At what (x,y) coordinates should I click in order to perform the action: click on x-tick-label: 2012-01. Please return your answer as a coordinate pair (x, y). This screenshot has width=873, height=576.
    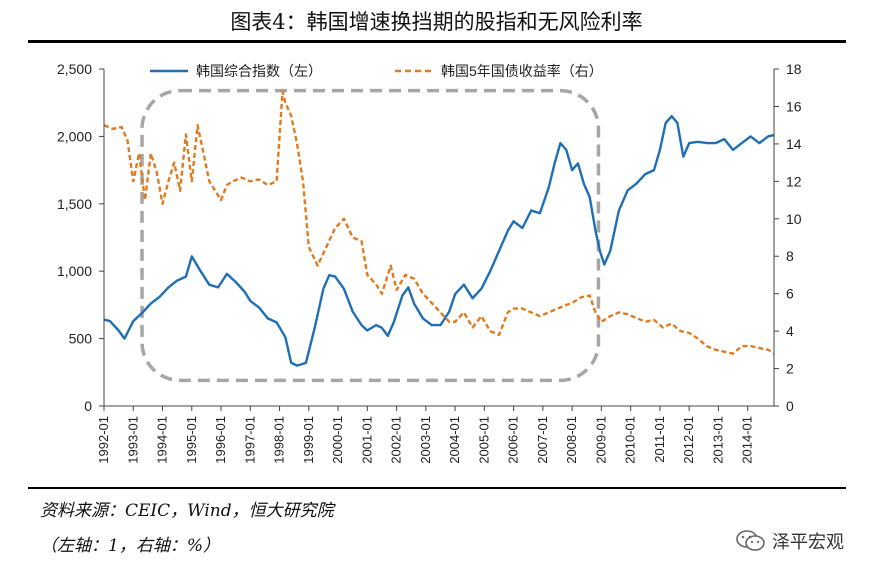
    Looking at the image, I should click on (688, 440).